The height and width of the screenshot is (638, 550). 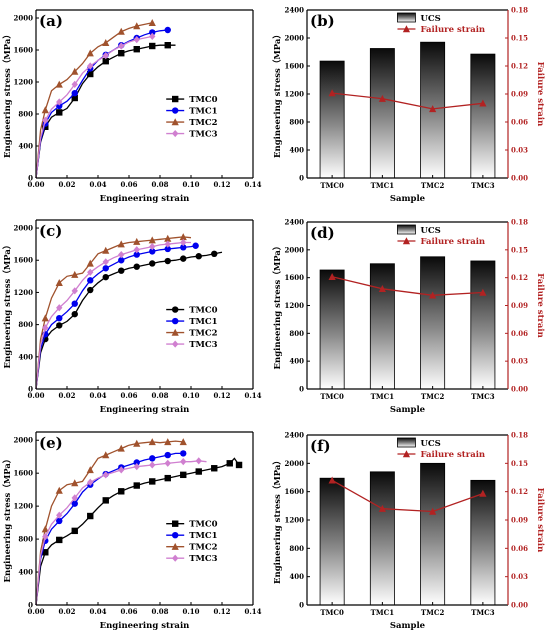 I want to click on x-tick-label: 0.14, so click(x=252, y=395).